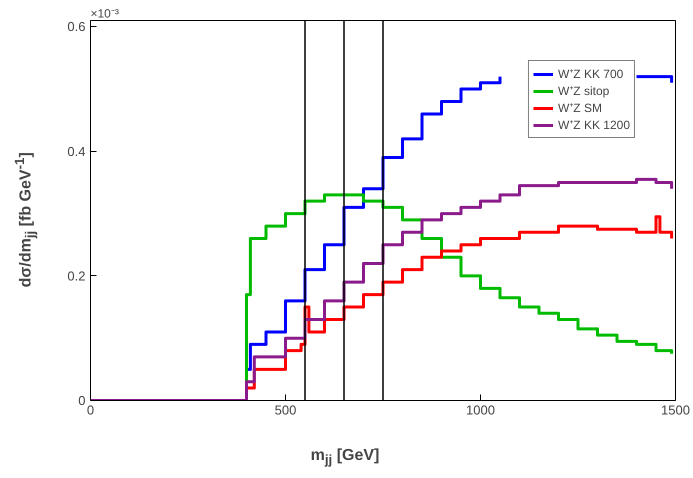 The width and height of the screenshot is (693, 478). I want to click on x-tick-label: 1000, so click(480, 410).